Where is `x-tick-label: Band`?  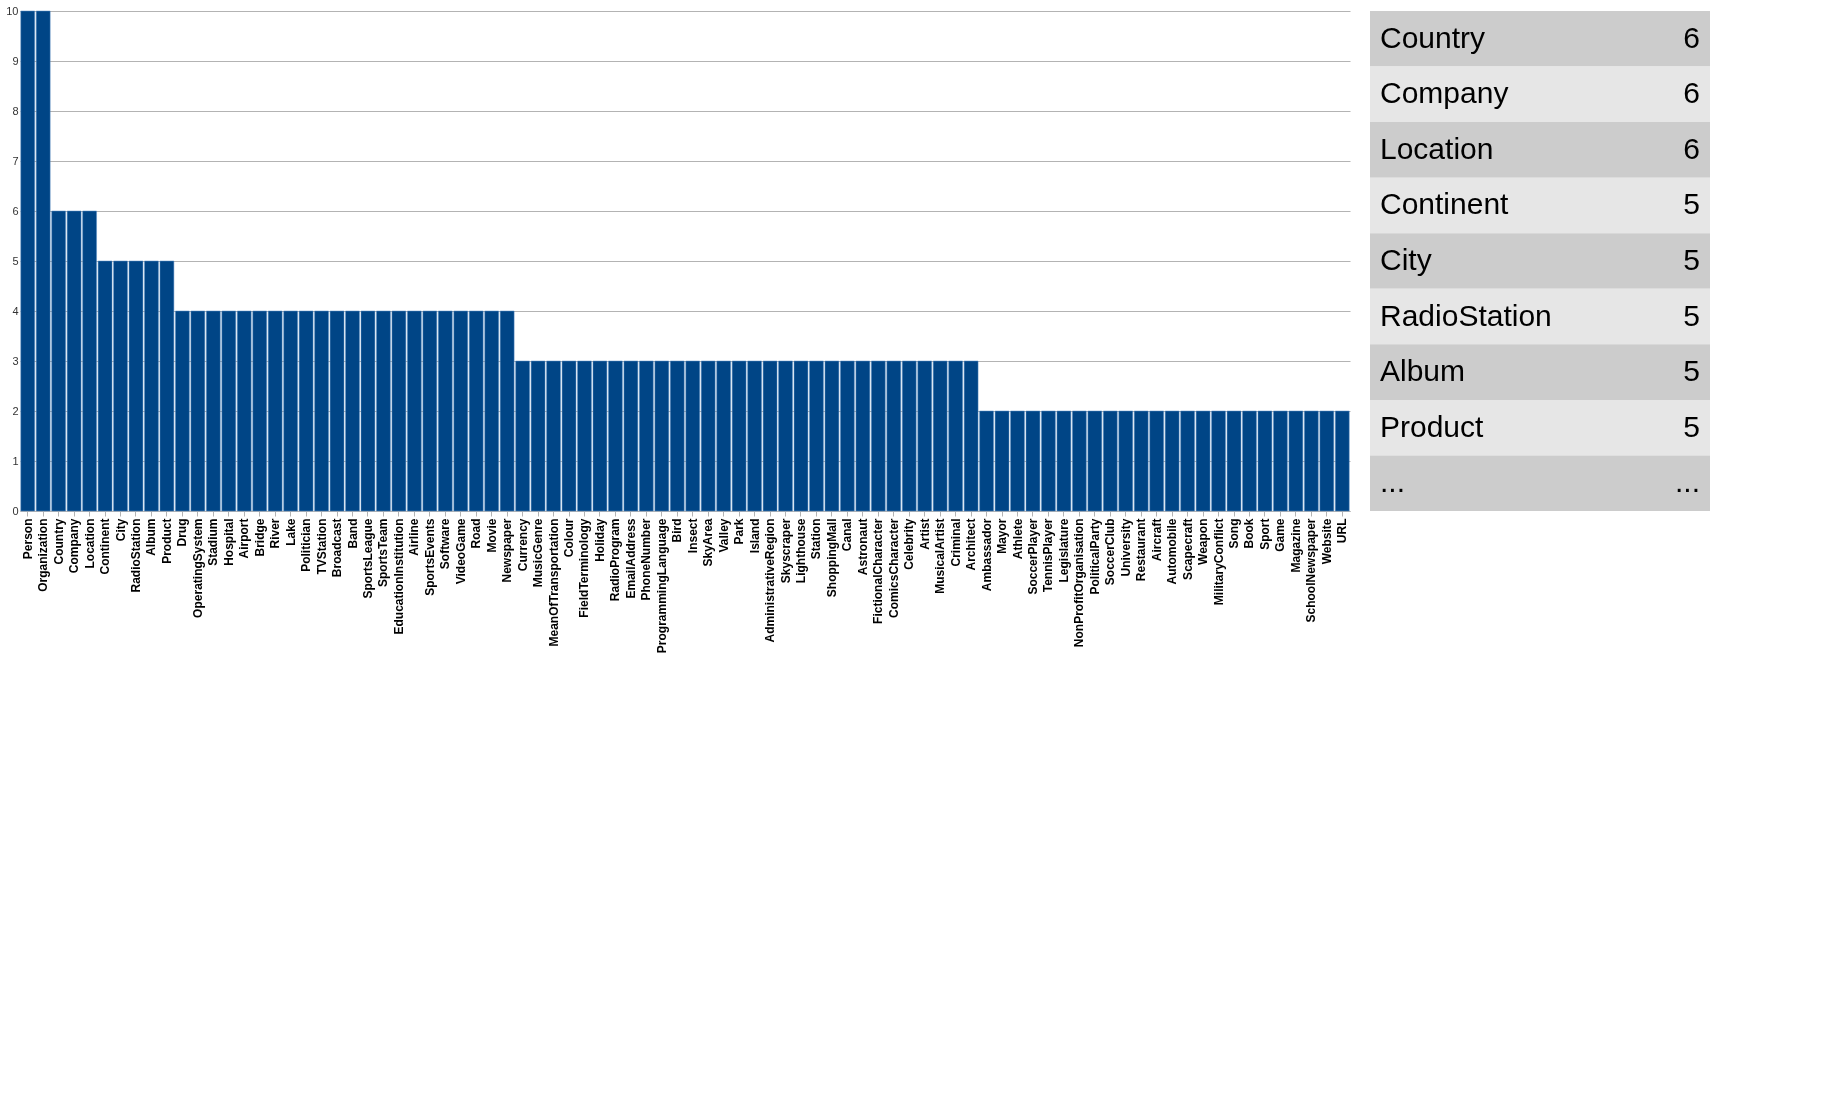 x-tick-label: Band is located at coordinates (352, 533).